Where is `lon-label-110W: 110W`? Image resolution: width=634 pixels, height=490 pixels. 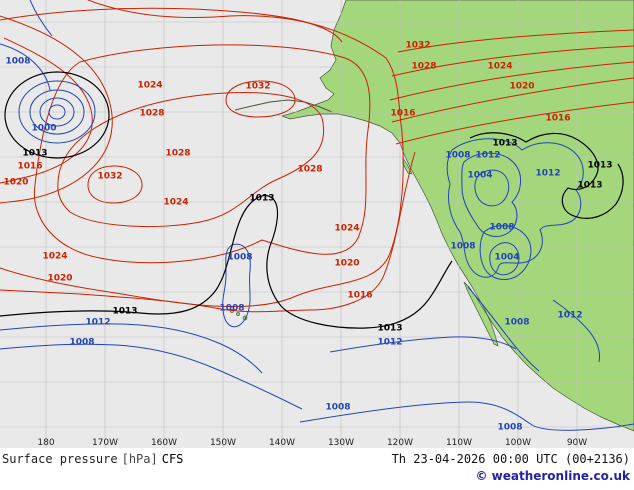
lon-label-110W: 110W is located at coordinates (459, 443).